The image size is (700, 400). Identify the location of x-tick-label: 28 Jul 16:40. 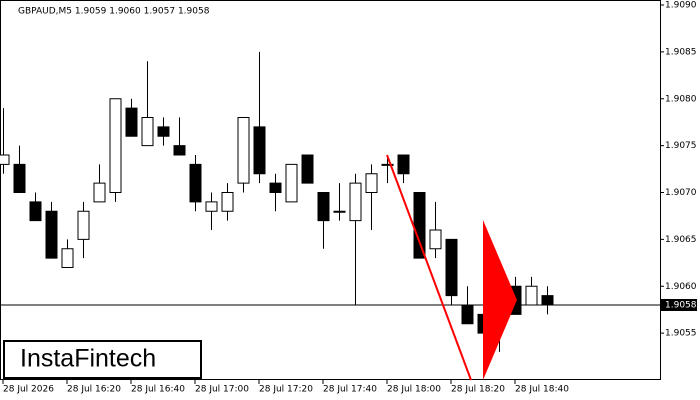
(158, 390).